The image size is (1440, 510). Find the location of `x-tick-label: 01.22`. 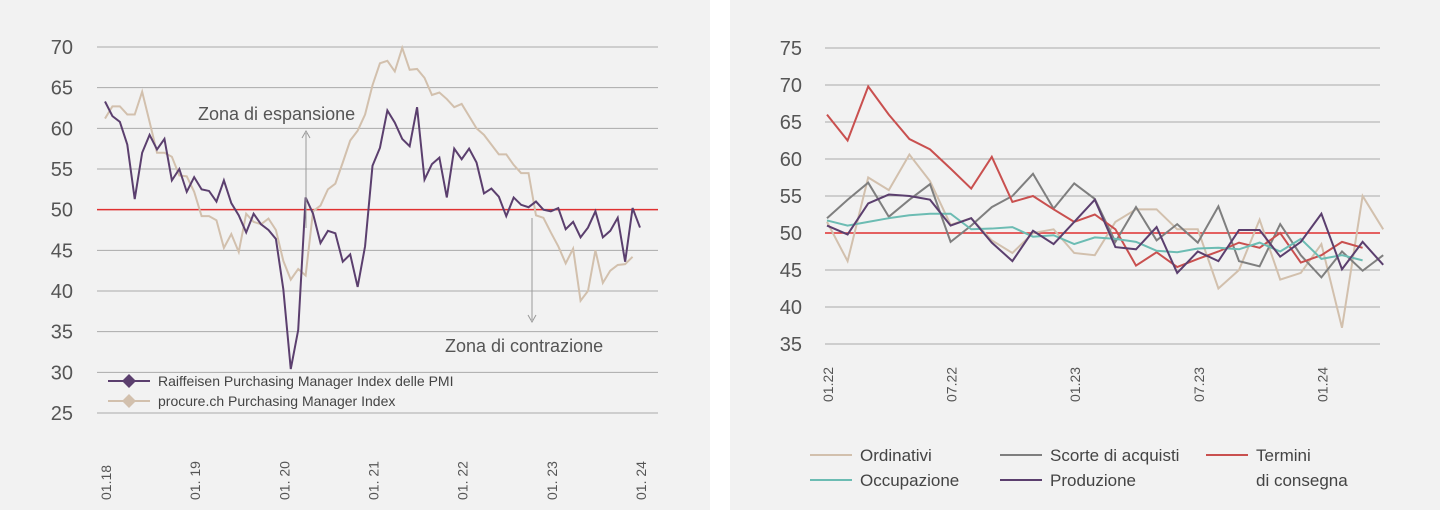

x-tick-label: 01.22 is located at coordinates (828, 384).